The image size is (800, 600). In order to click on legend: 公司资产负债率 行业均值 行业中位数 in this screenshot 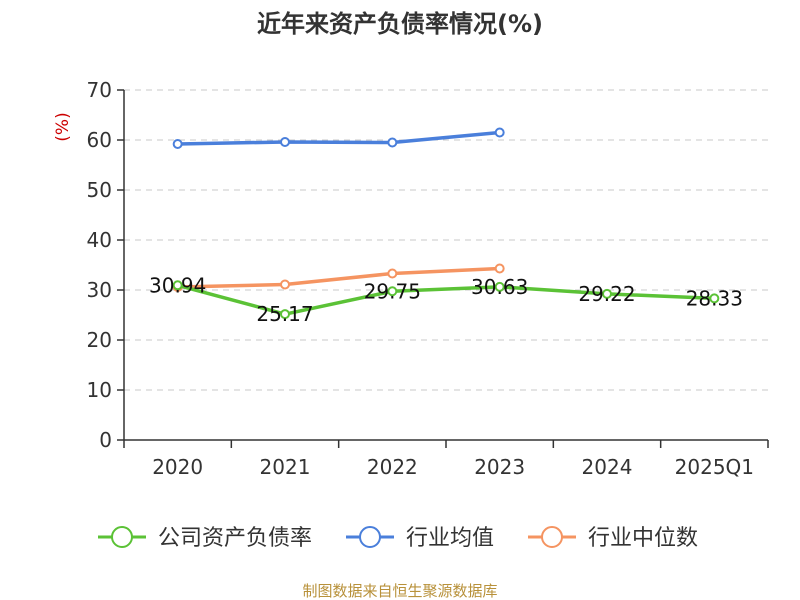, I will do `click(398, 538)`.